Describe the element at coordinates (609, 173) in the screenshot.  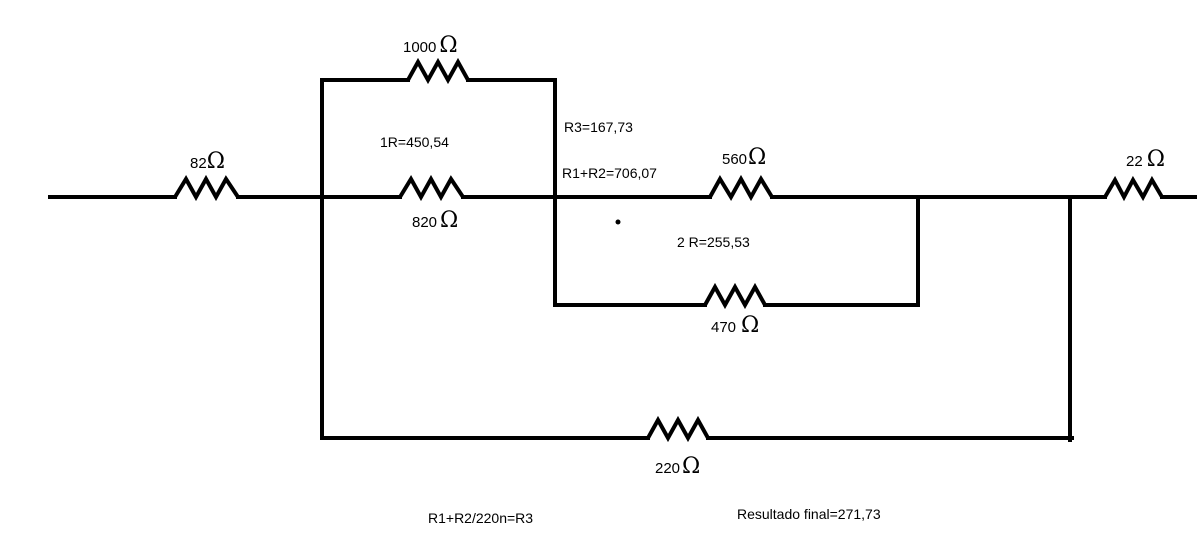
I see `note-r1-plus-r2: R1+R2=706,07` at that location.